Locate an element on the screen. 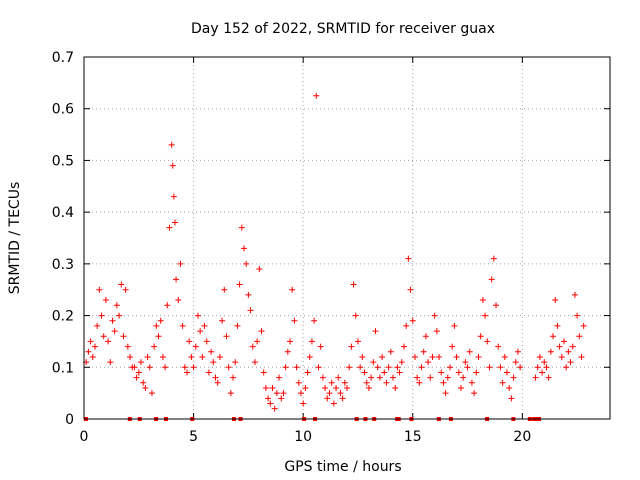 The height and width of the screenshot is (480, 640). x-tick-label: 0 is located at coordinates (84, 437).